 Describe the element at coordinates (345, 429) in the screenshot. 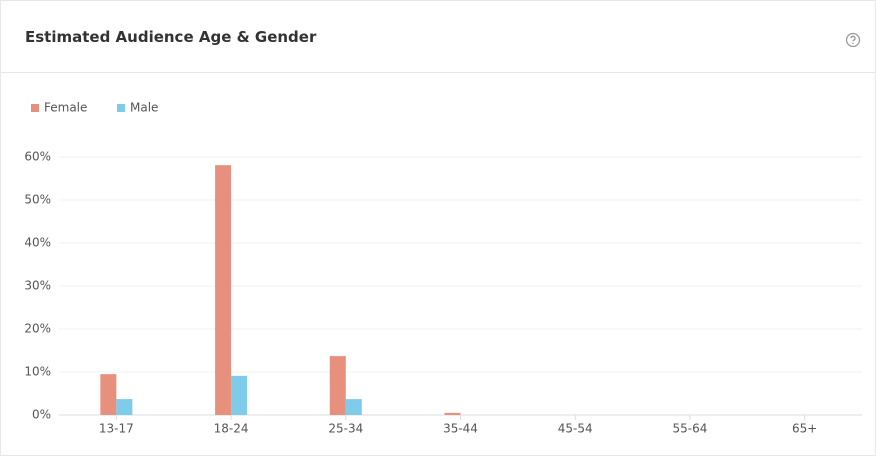

I see `x-tick-label: 25-34` at that location.